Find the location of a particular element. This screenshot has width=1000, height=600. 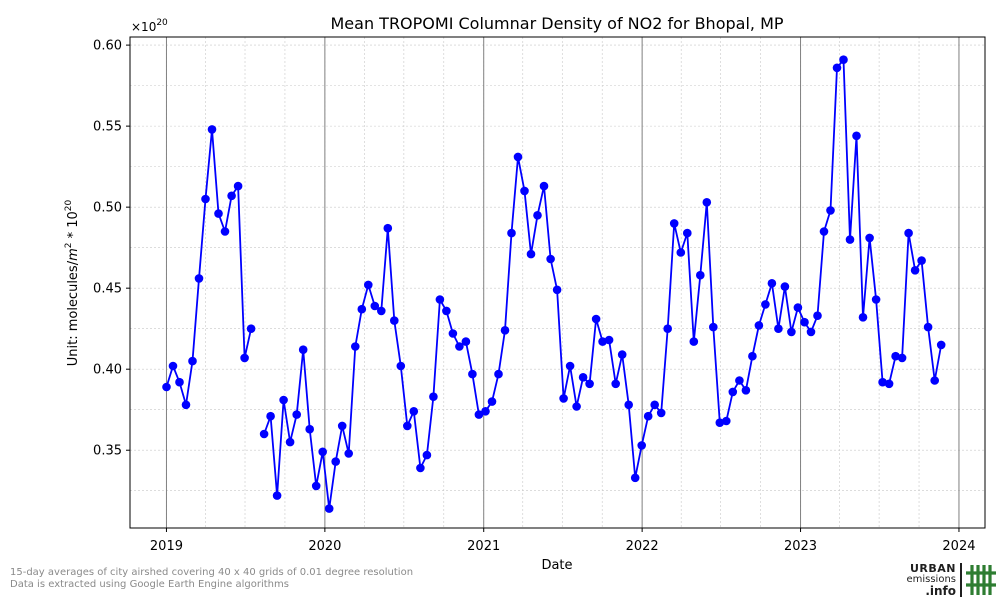

y-axis-offset-base: ×10 is located at coordinates (143, 27).